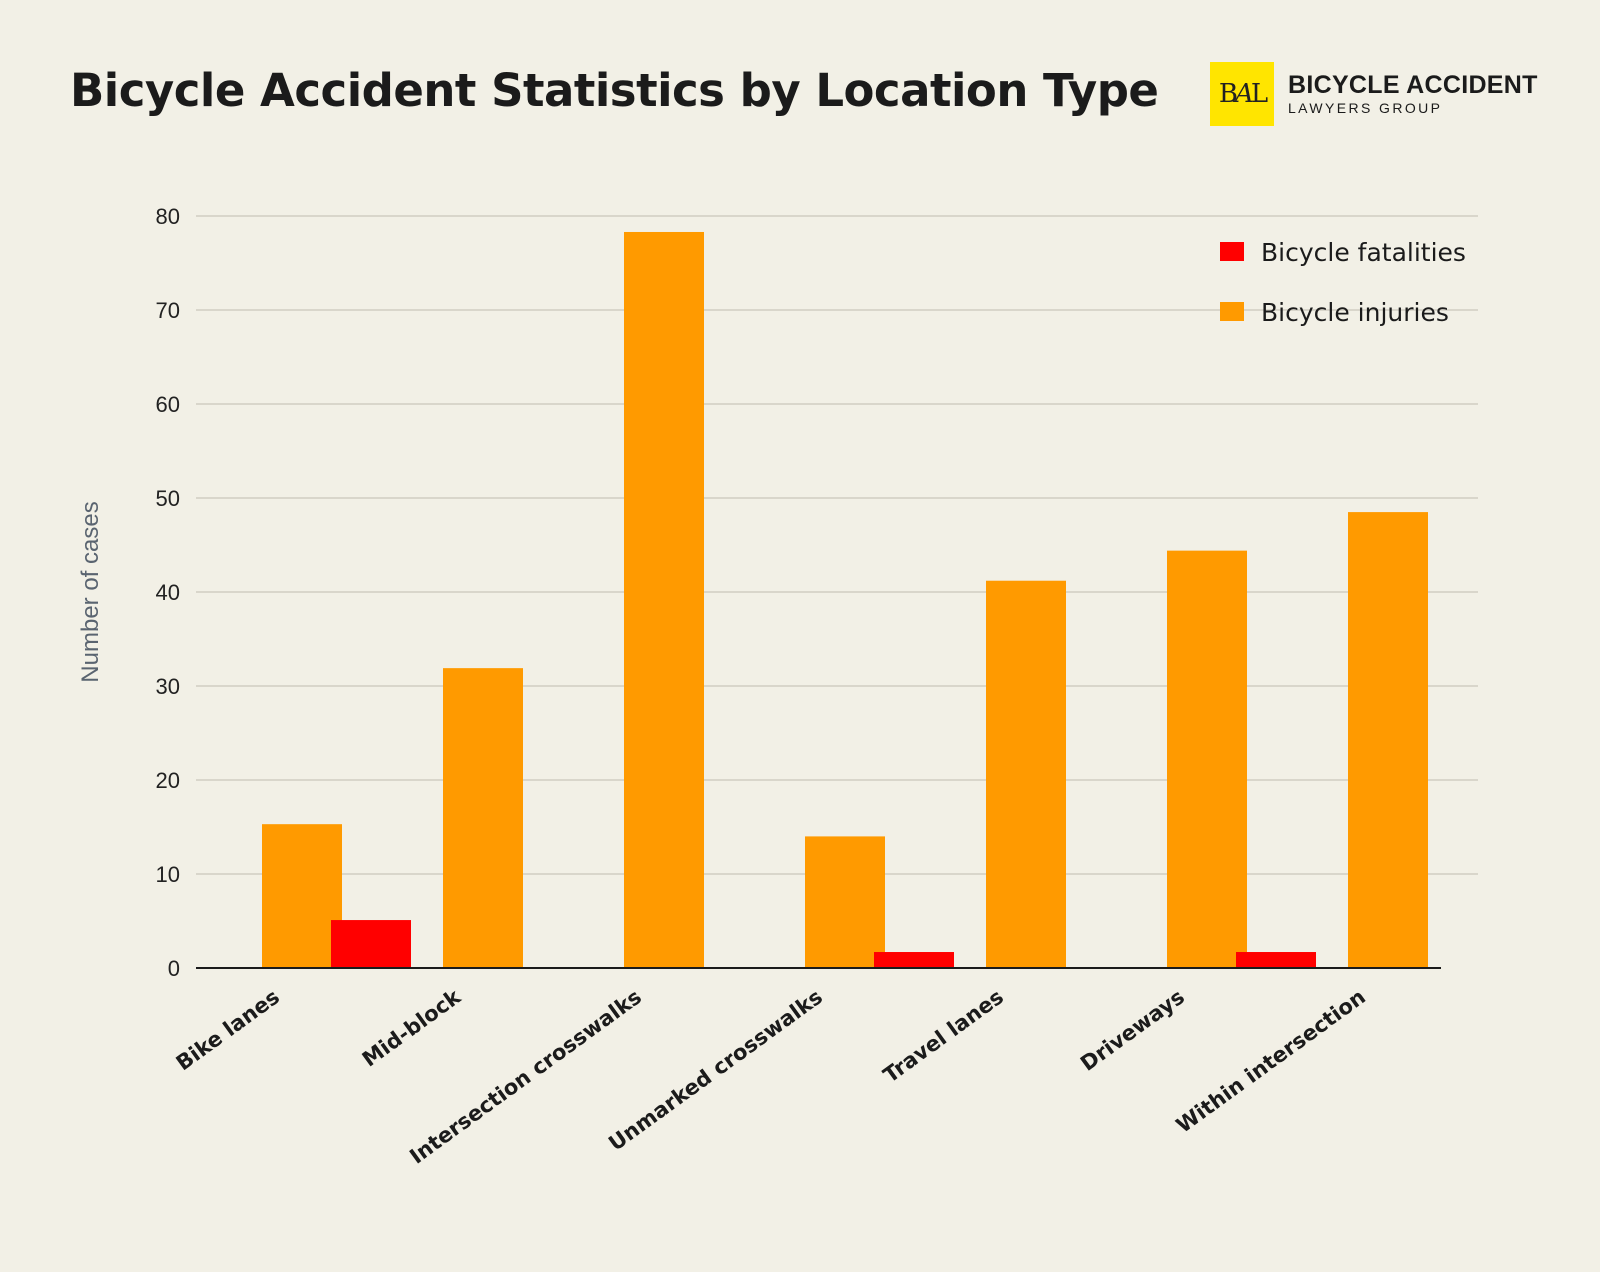 This screenshot has width=1600, height=1272. I want to click on y-tick-label: 60, so click(168, 404).